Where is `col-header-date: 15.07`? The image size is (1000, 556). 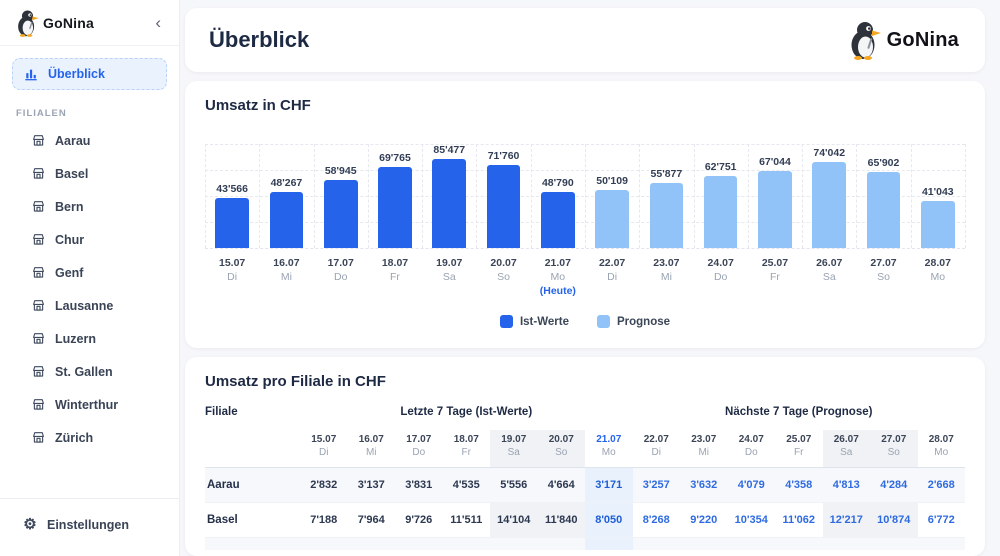 col-header-date: 15.07 is located at coordinates (324, 439).